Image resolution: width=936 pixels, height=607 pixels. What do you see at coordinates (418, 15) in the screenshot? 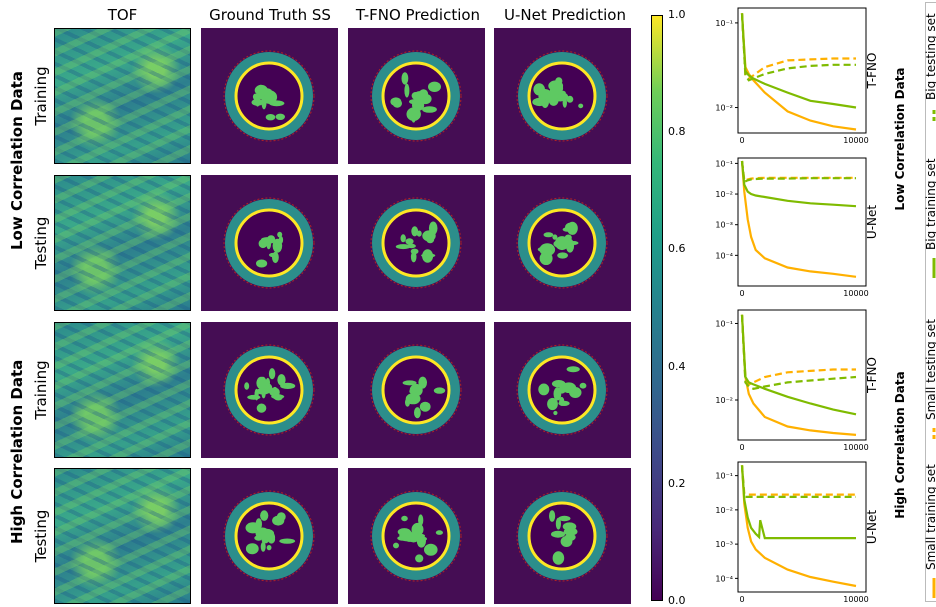
I see `column-header-tfno: T-FNO Prediction` at bounding box center [418, 15].